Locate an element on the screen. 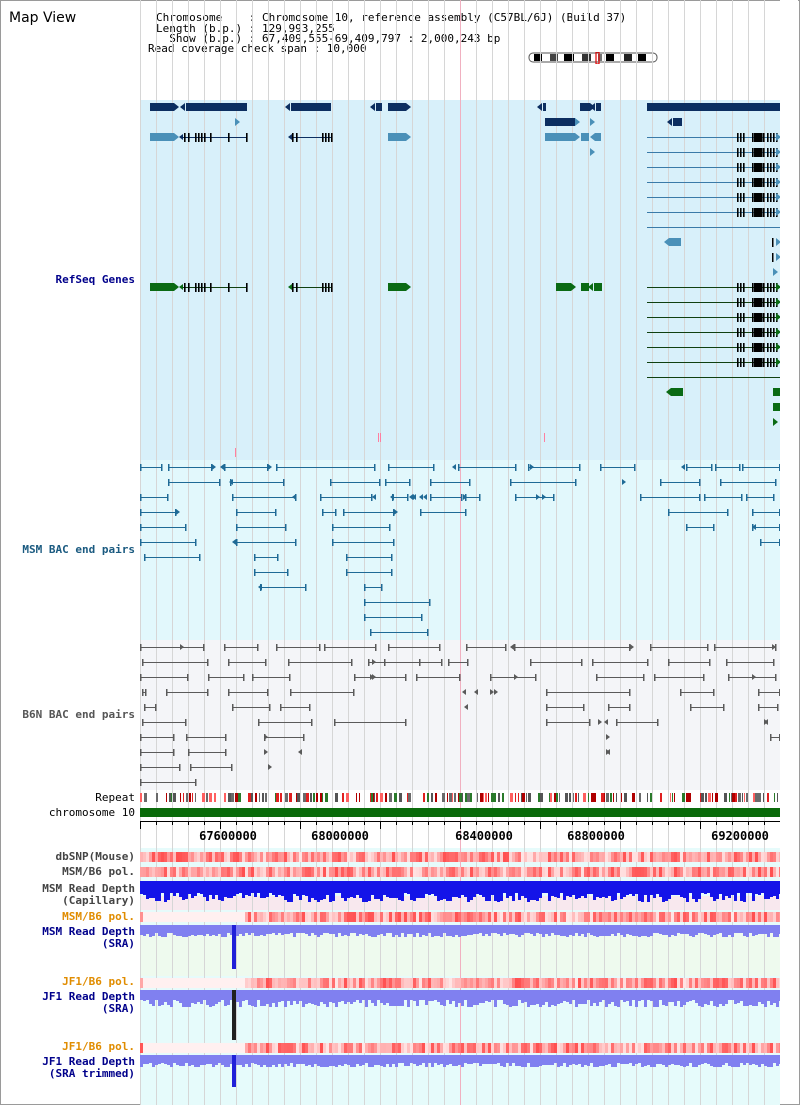 The image size is (800, 1105). track-label-jf1-read-trimmed: JF1 Read Depth (SRA trimmed) is located at coordinates (88, 1067).